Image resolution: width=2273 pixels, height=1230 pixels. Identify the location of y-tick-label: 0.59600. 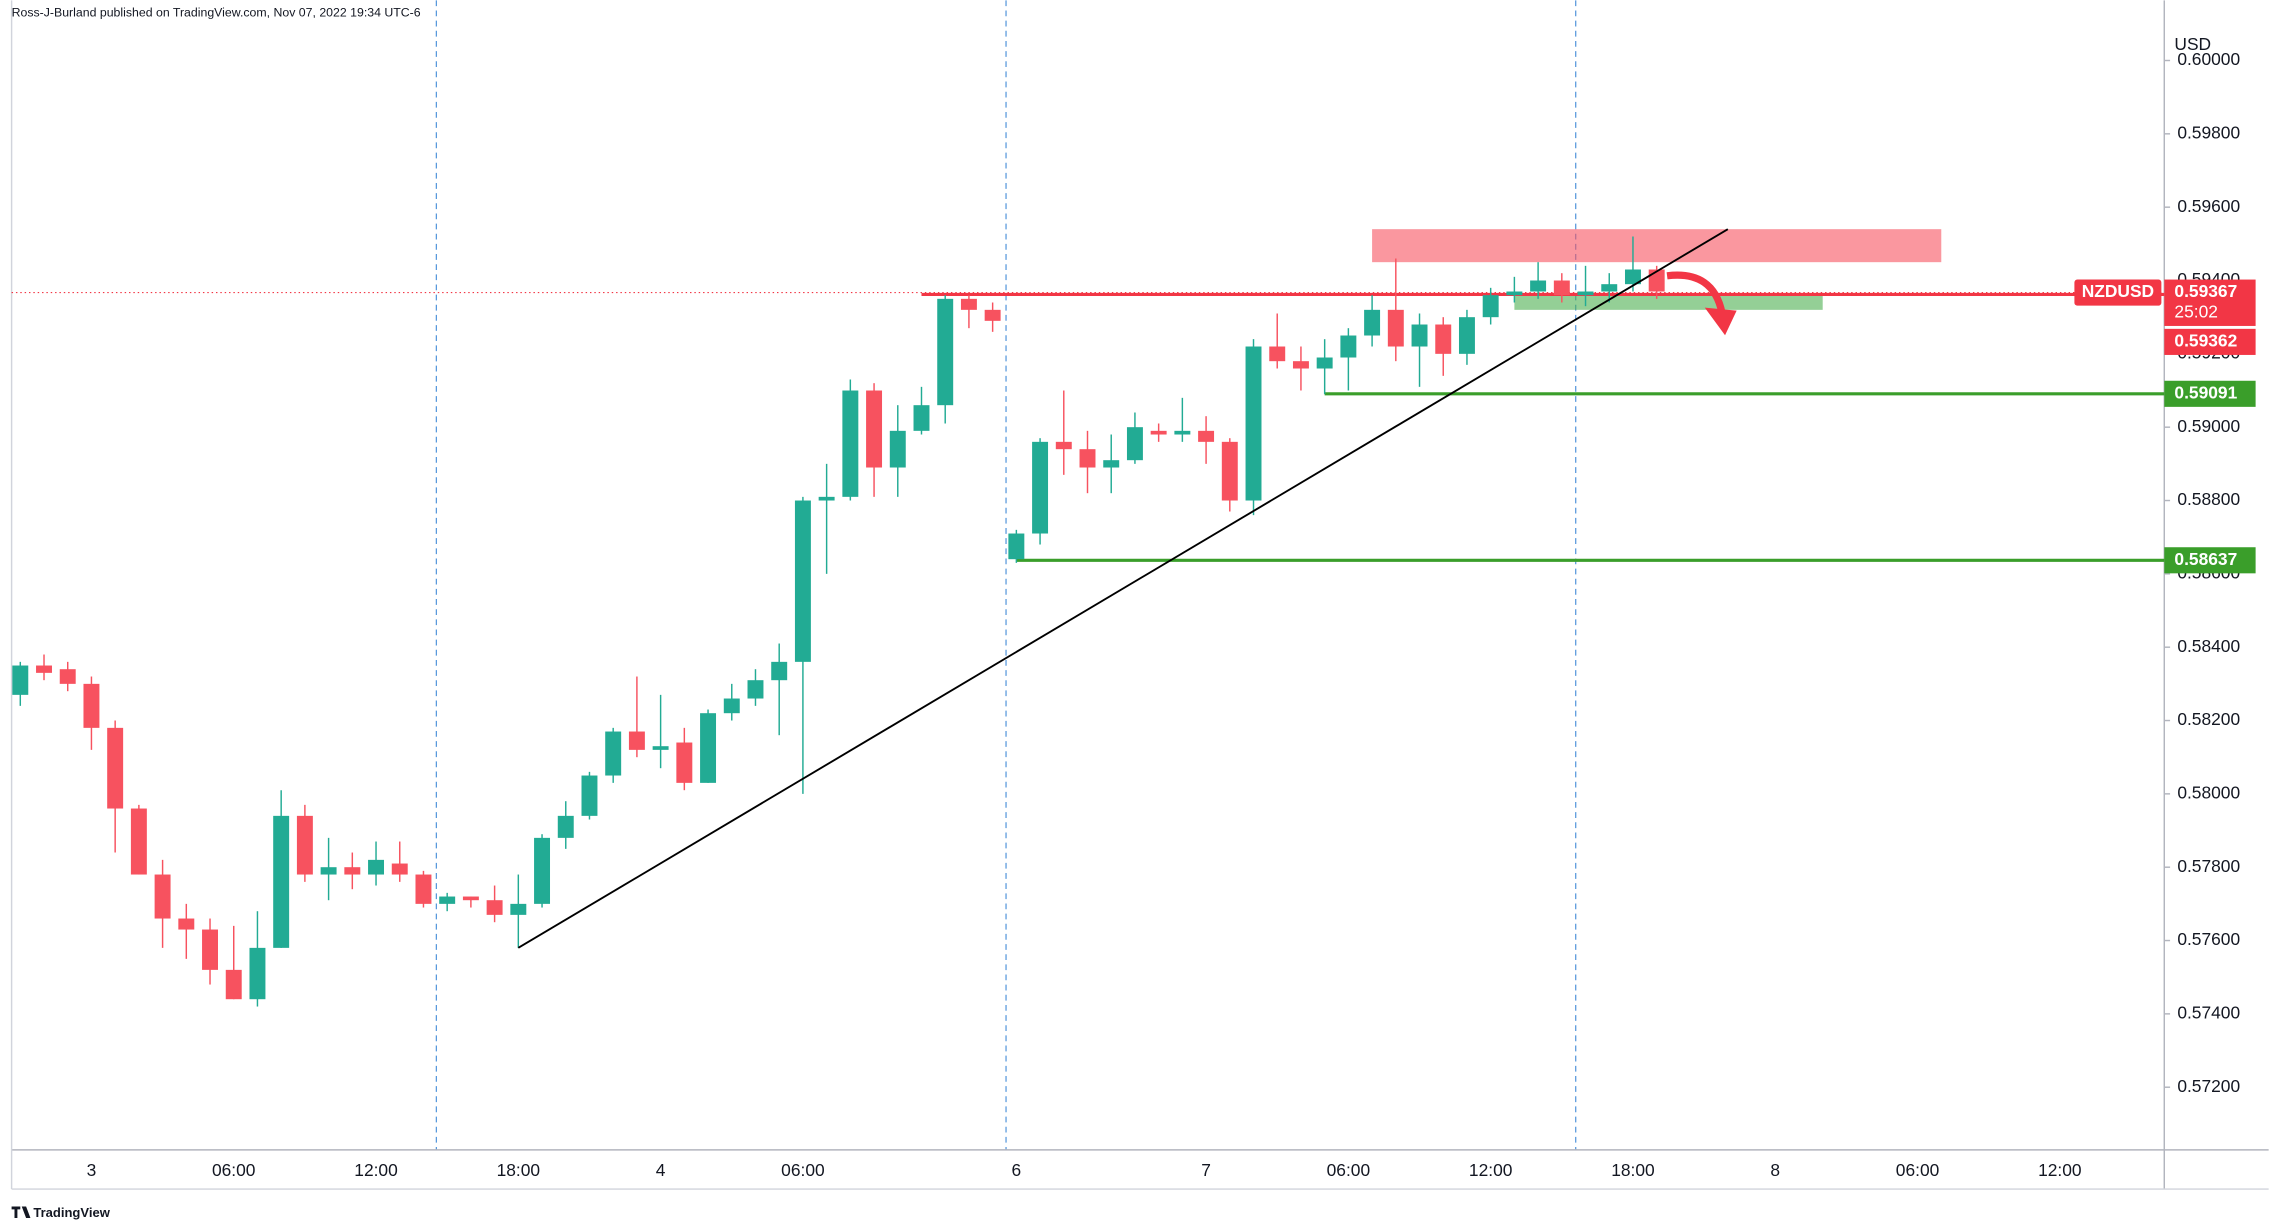
(2208, 206).